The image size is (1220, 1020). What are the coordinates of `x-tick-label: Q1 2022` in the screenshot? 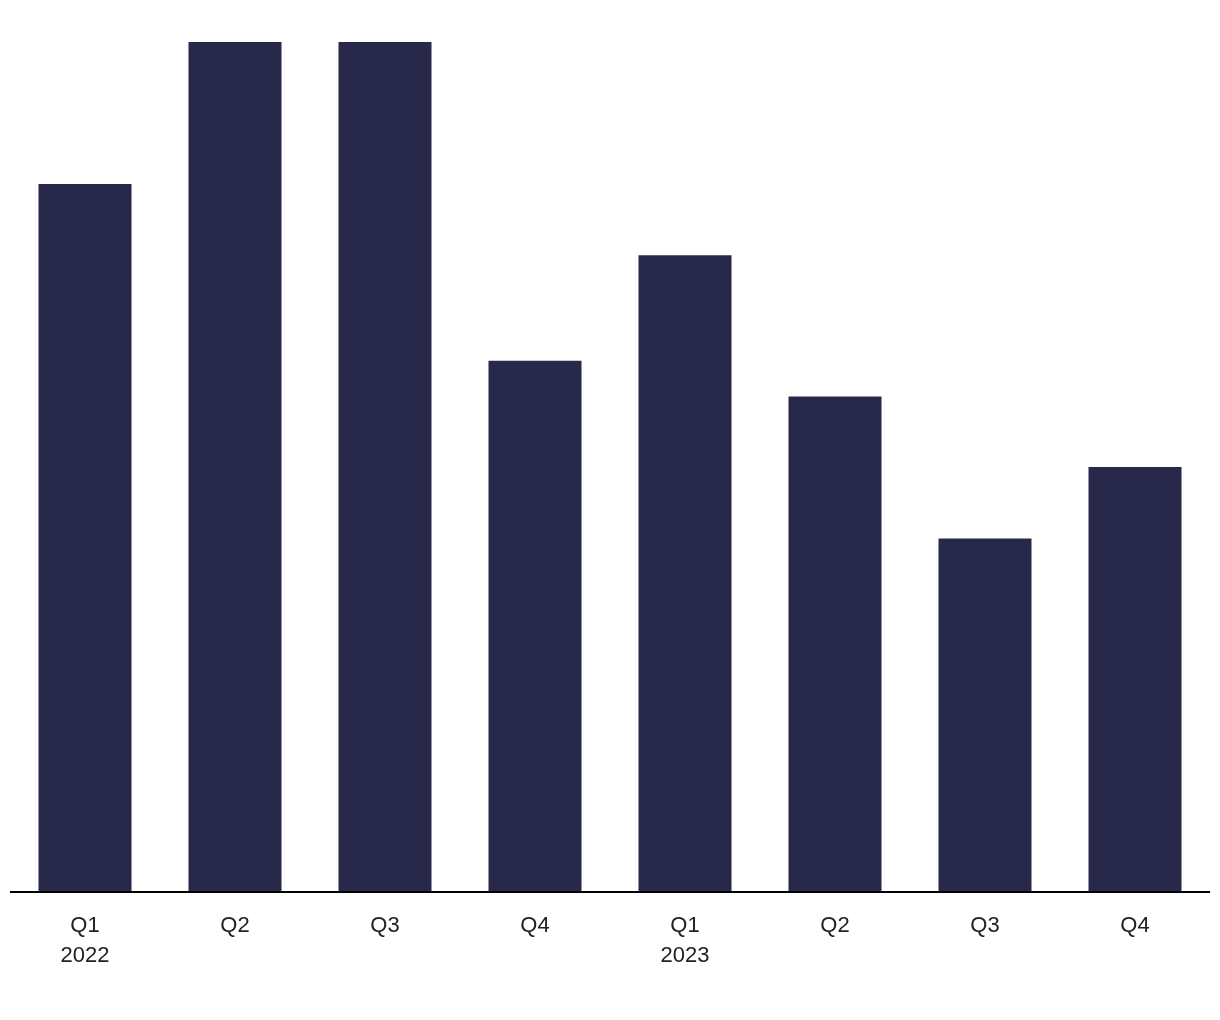 It's located at (85, 939).